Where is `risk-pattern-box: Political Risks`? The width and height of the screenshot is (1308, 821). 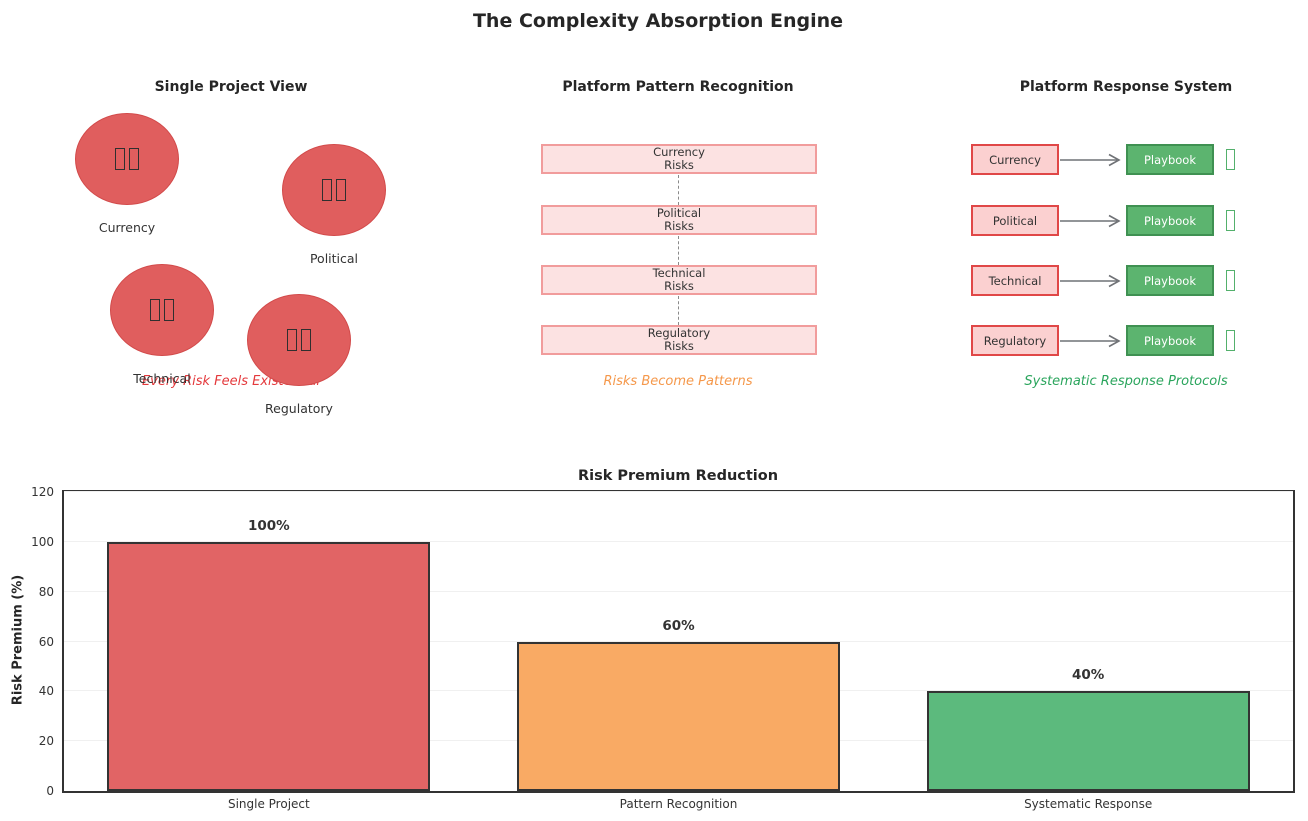 risk-pattern-box: Political Risks is located at coordinates (679, 220).